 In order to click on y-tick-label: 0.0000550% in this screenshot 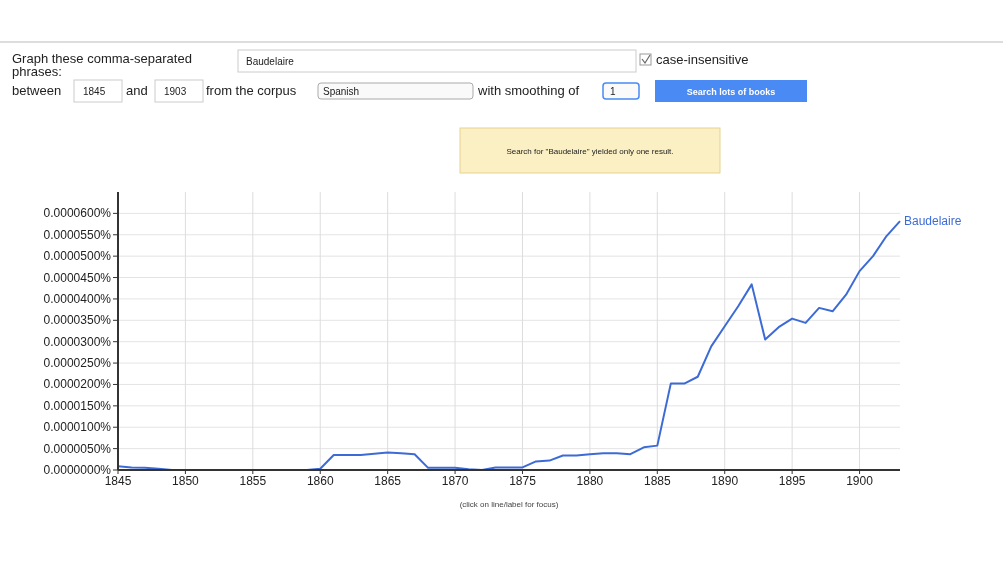, I will do `click(77, 234)`.